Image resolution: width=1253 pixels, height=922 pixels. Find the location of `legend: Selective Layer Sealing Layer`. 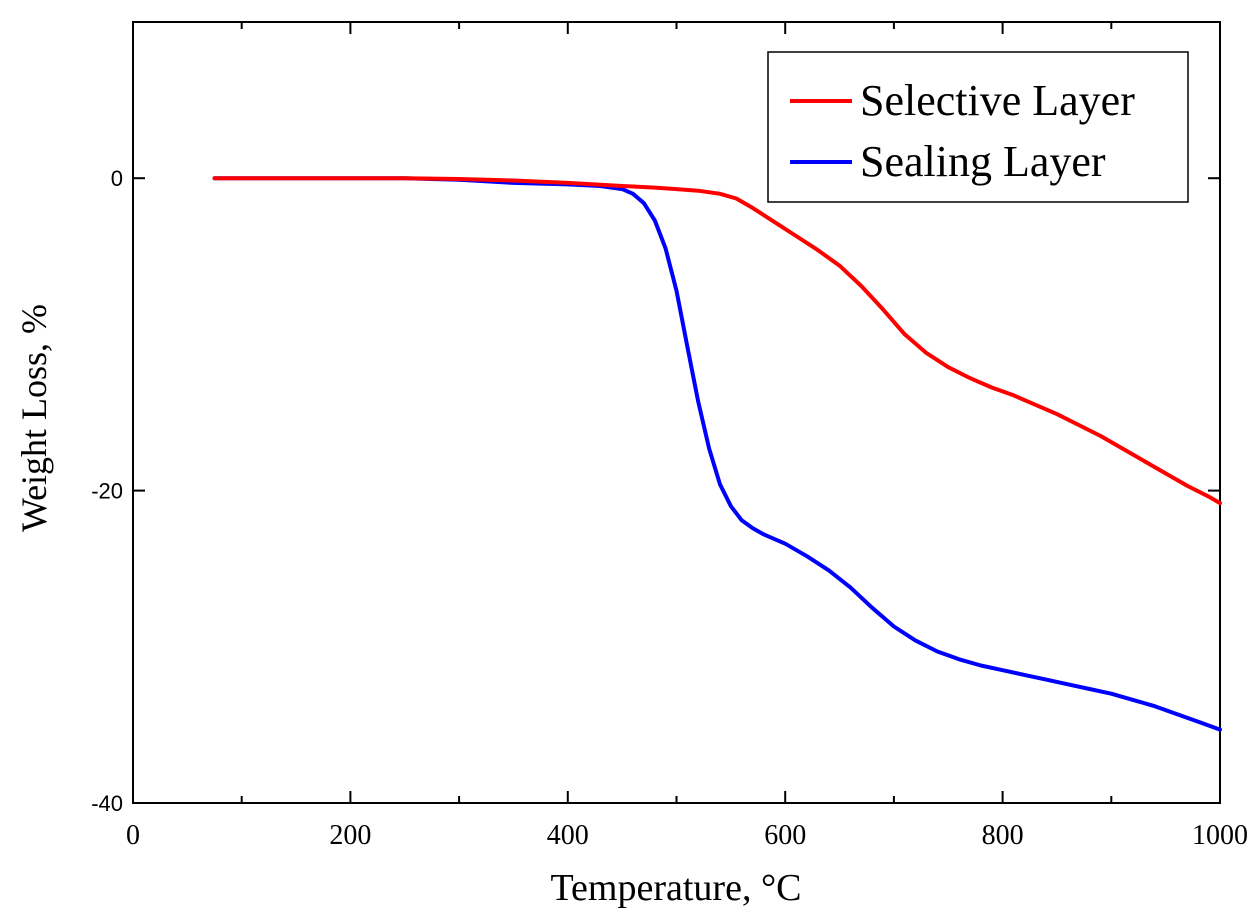

legend: Selective Layer Sealing Layer is located at coordinates (978, 127).